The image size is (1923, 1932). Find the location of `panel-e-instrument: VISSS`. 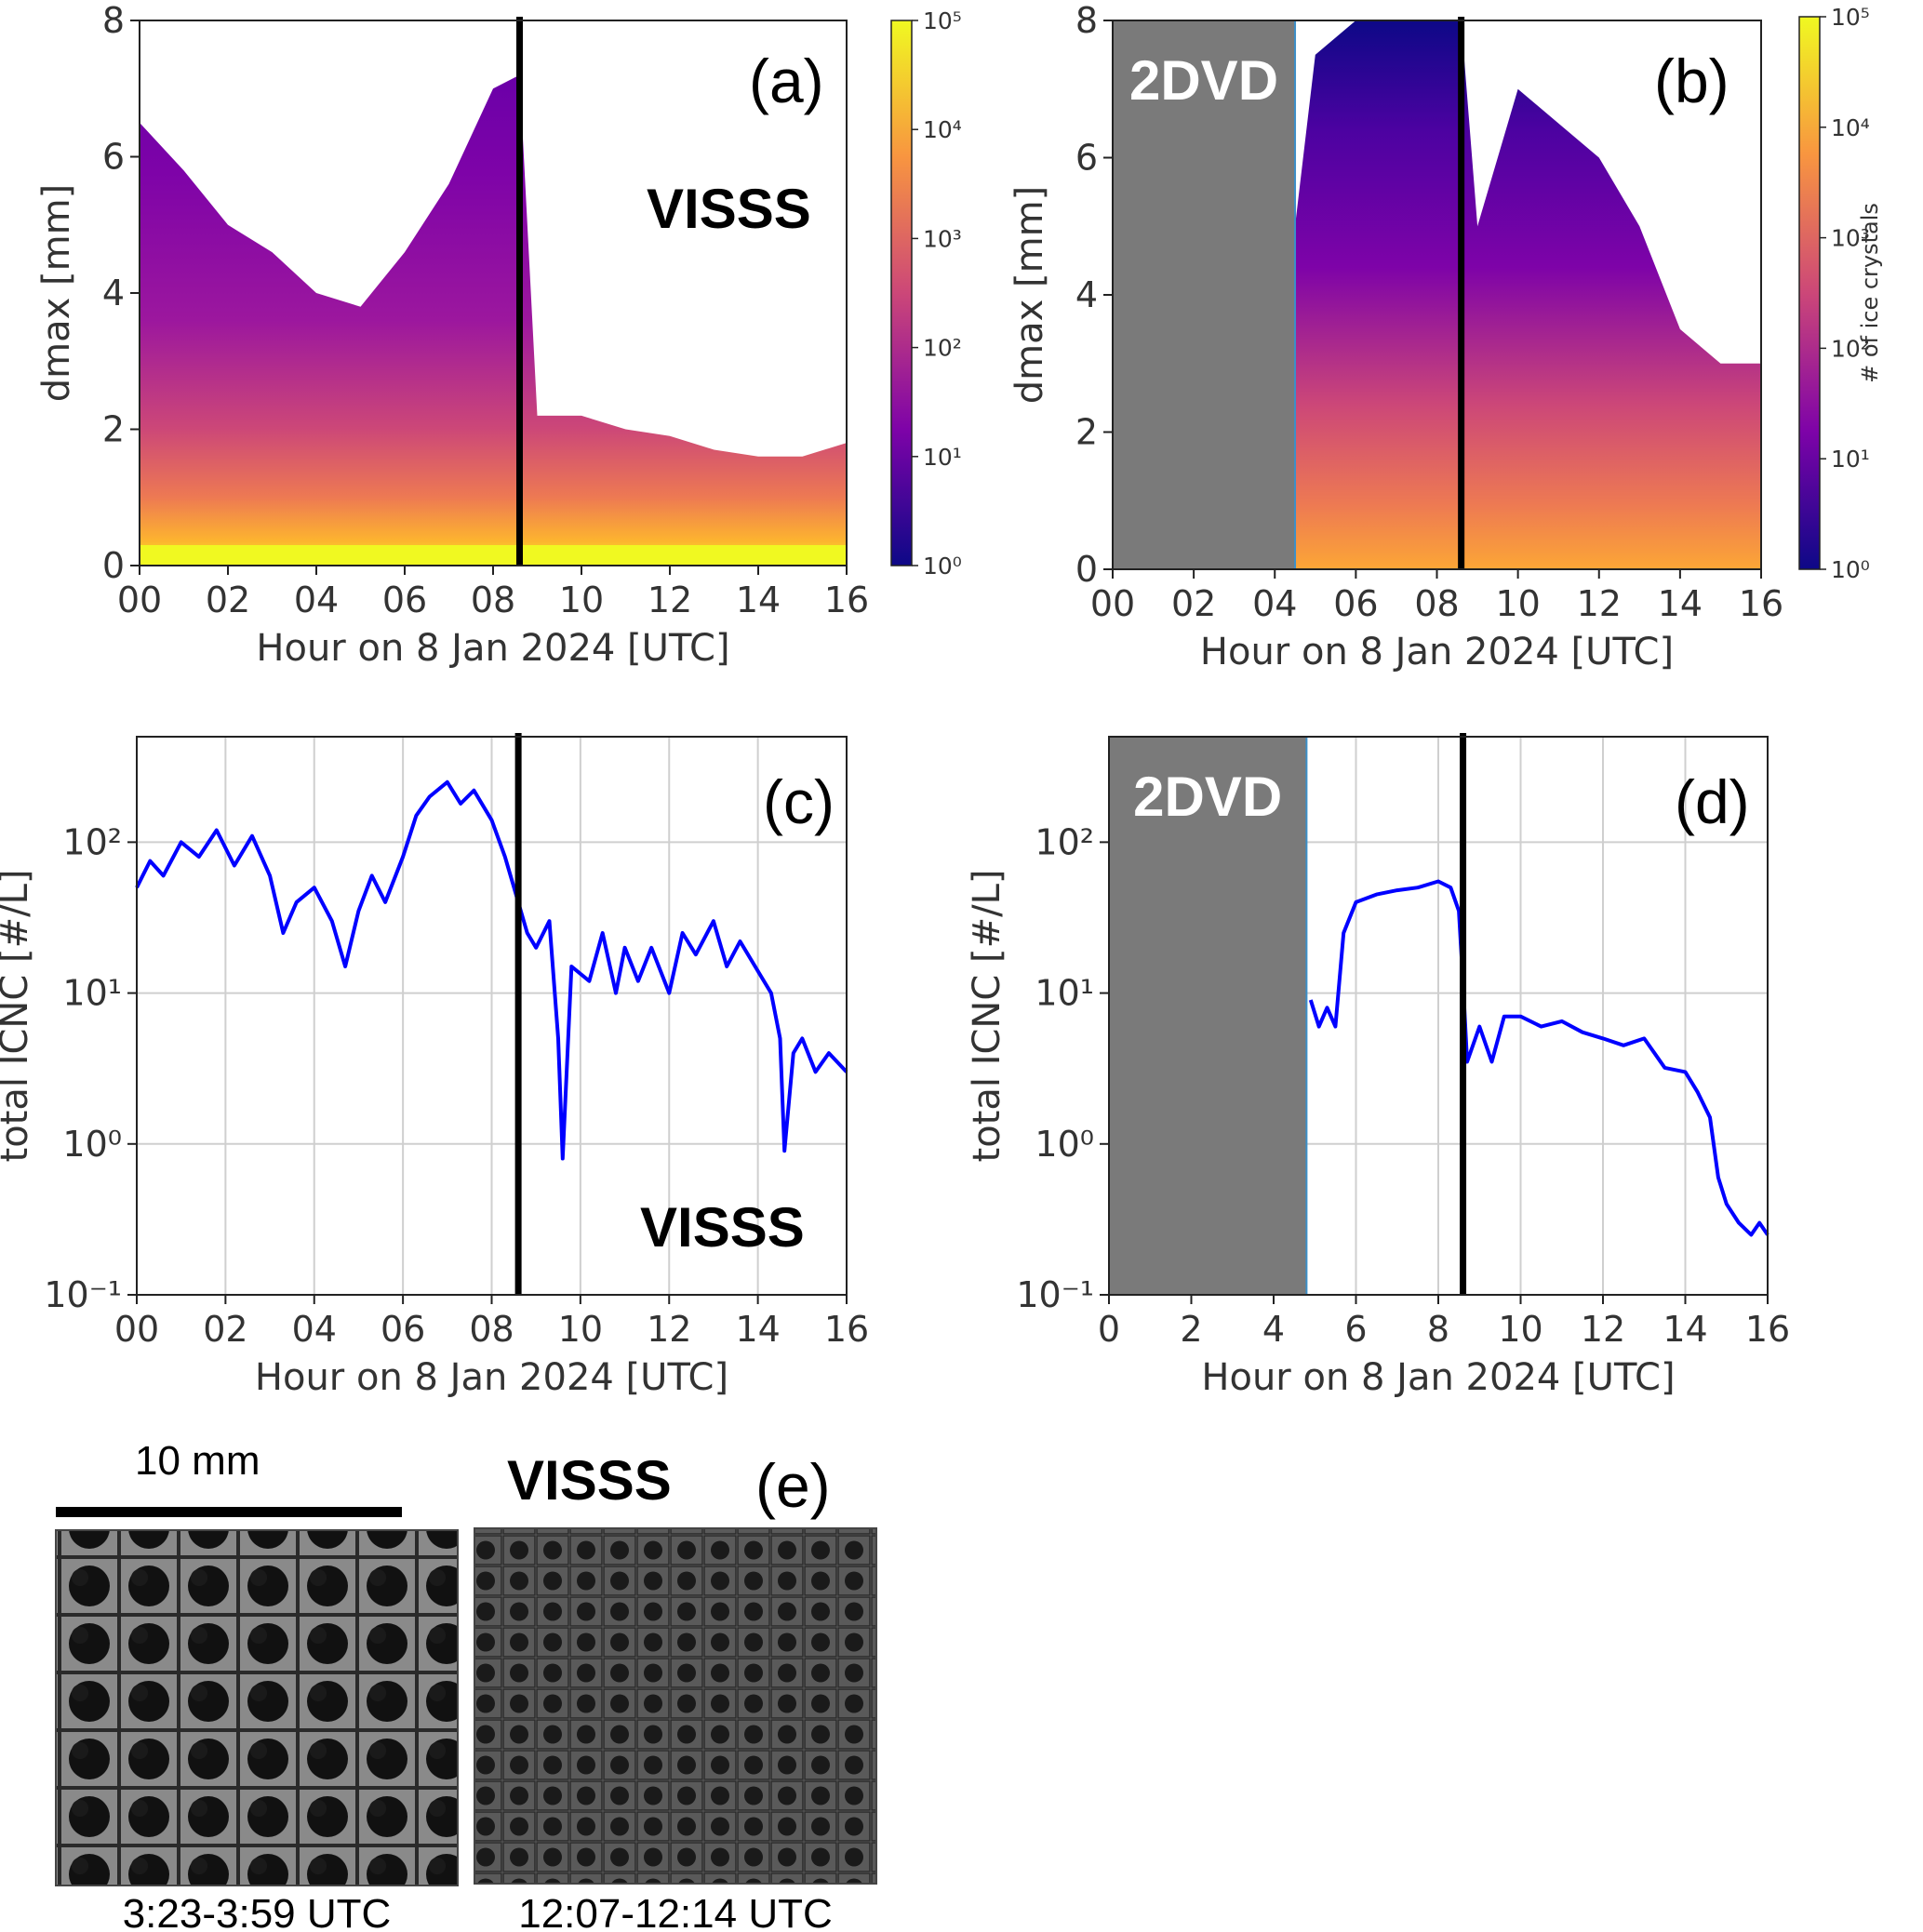

panel-e-instrument: VISSS is located at coordinates (589, 1480).